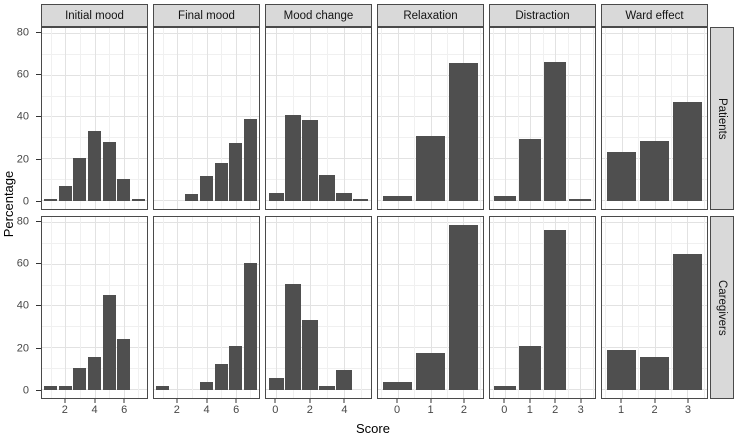 The width and height of the screenshot is (736, 439). I want to click on panel-patients-relaxation, so click(430, 118).